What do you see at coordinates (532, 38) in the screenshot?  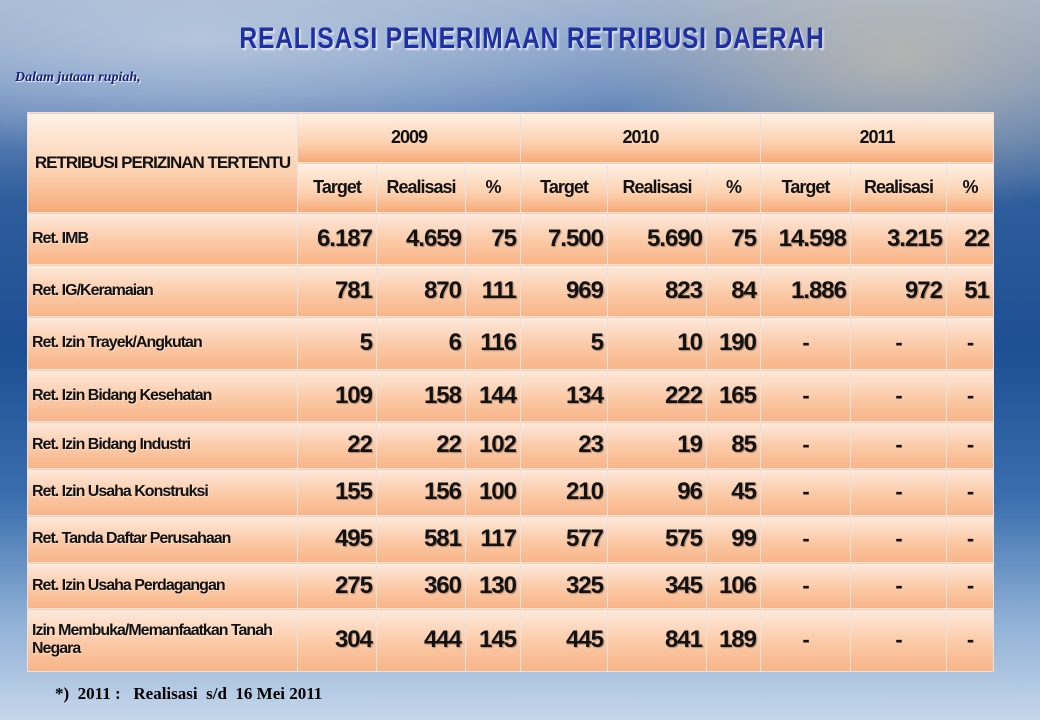 I see `title: REALISASI PENERIMAAN RETRIBUSI DAERAH` at bounding box center [532, 38].